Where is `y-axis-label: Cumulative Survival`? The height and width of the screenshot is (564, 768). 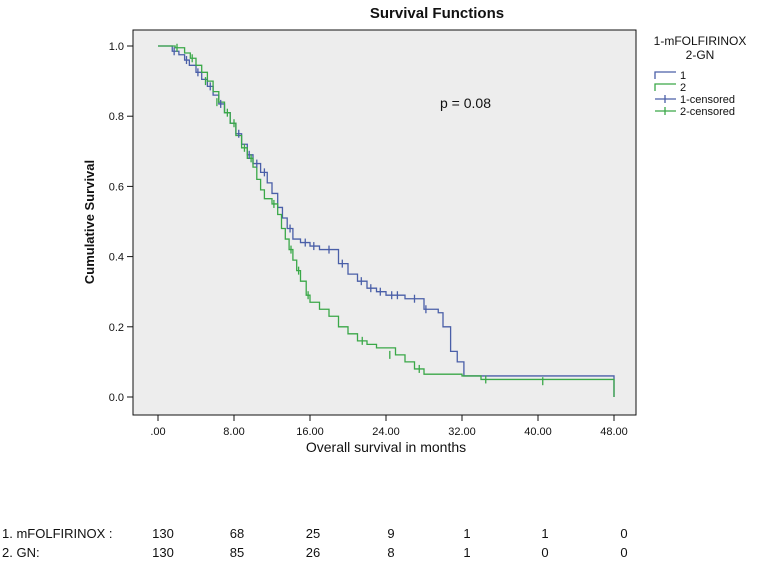
y-axis-label: Cumulative Survival is located at coordinates (89, 222).